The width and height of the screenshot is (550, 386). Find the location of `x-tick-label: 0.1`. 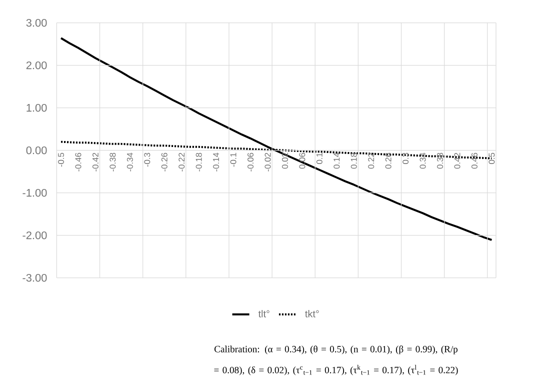

x-tick-label: 0.1 is located at coordinates (319, 158).